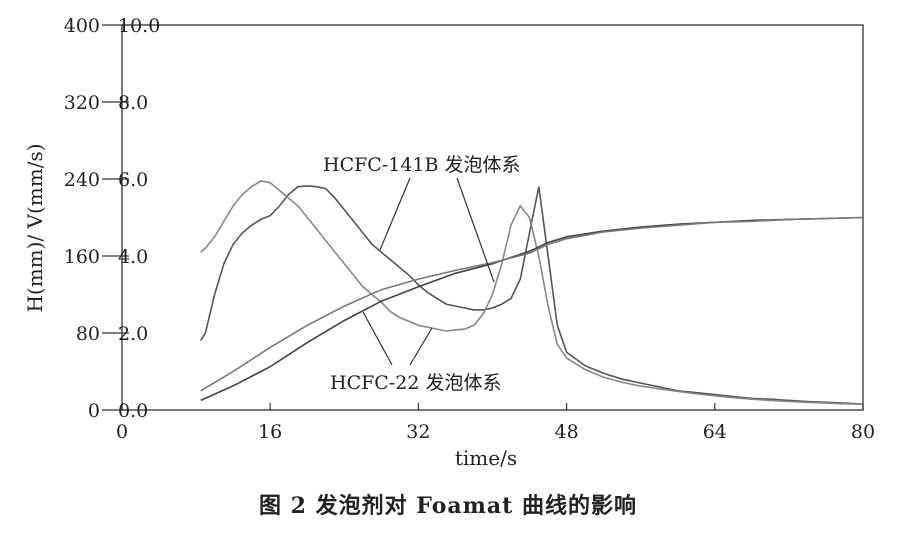 The width and height of the screenshot is (897, 535). What do you see at coordinates (82, 103) in the screenshot?
I see `y-left-tick-label: 320` at bounding box center [82, 103].